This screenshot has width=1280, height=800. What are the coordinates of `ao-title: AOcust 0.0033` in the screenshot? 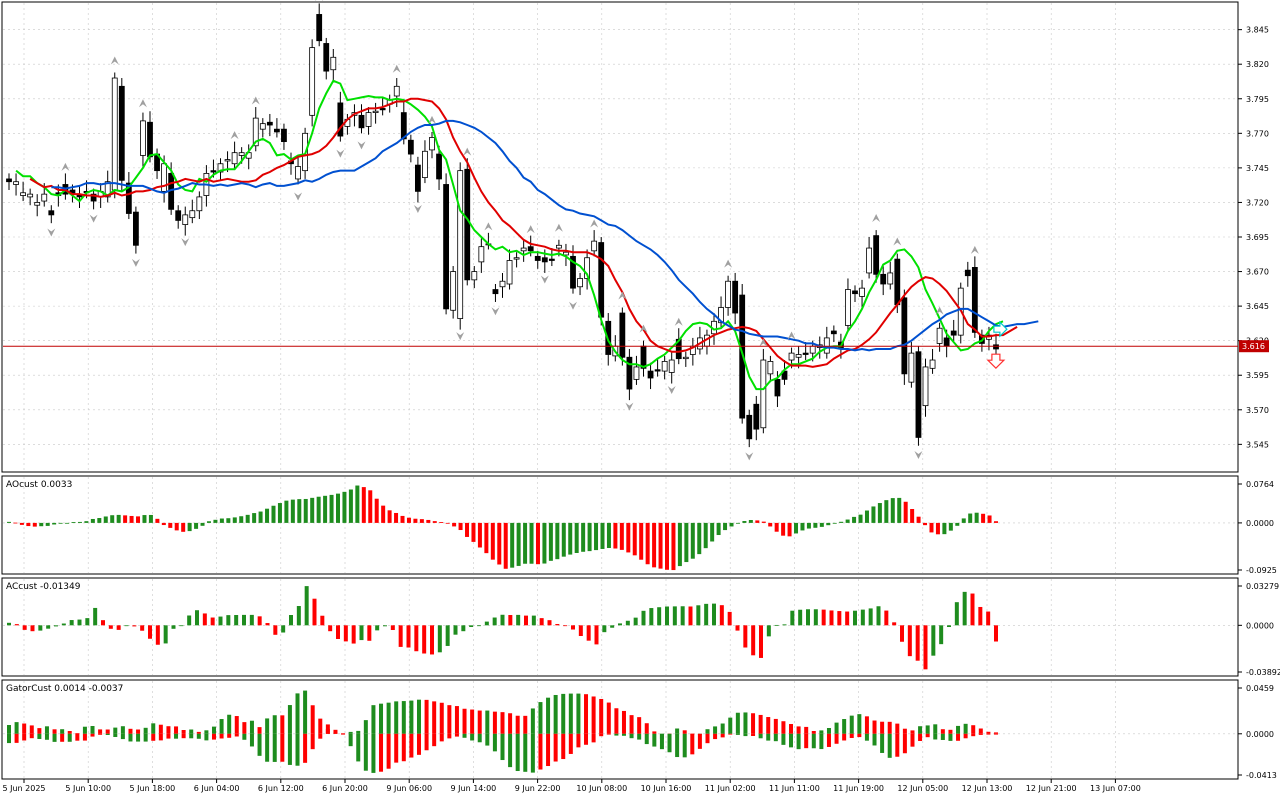 It's located at (39, 485).